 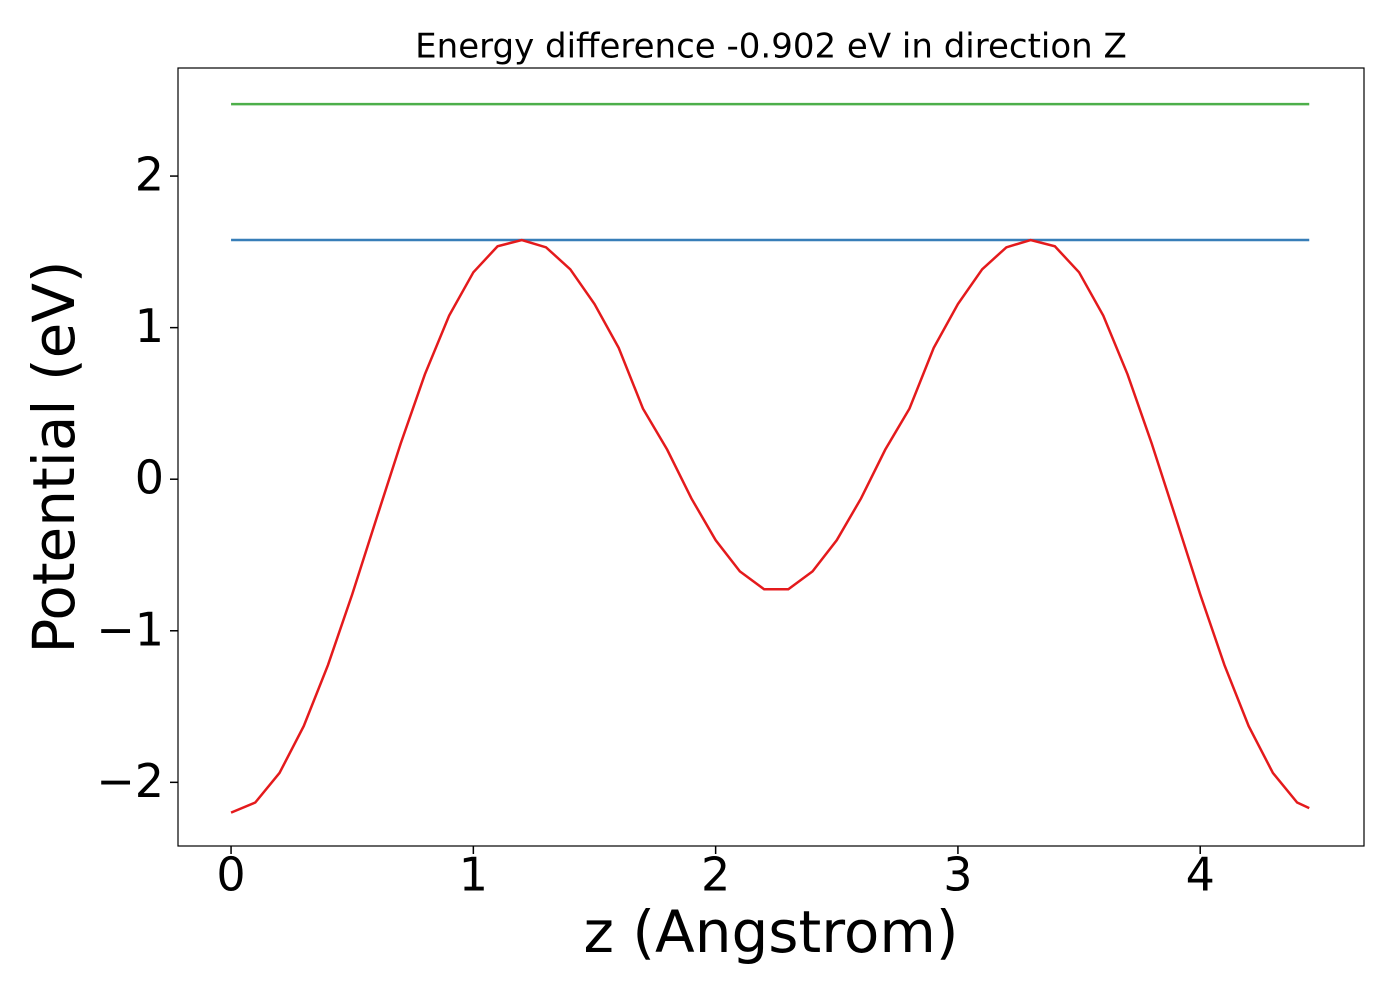 What do you see at coordinates (130, 629) in the screenshot?
I see `y-tick-label: −1` at bounding box center [130, 629].